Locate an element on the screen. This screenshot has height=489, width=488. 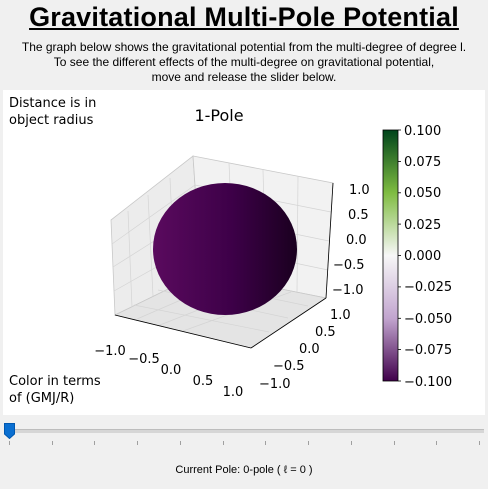
page-title: Gravitational Multi-Pole Potential is located at coordinates (244, 17).